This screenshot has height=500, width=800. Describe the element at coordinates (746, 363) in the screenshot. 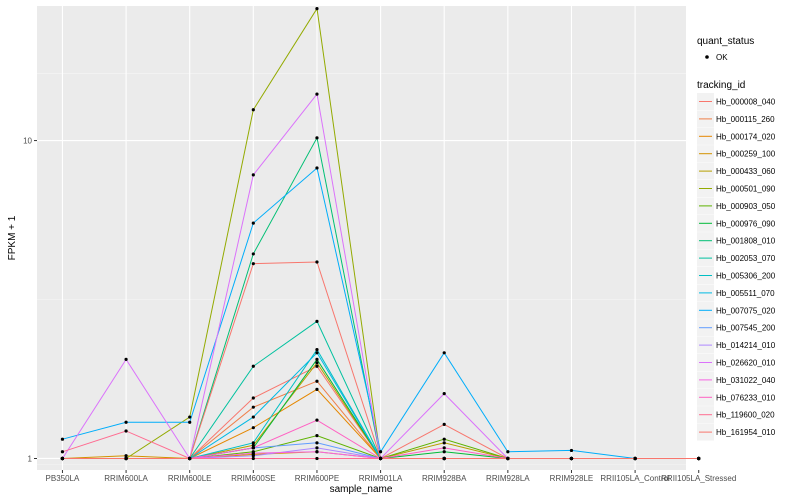

I see `legend-label: Hb_026620_010` at that location.